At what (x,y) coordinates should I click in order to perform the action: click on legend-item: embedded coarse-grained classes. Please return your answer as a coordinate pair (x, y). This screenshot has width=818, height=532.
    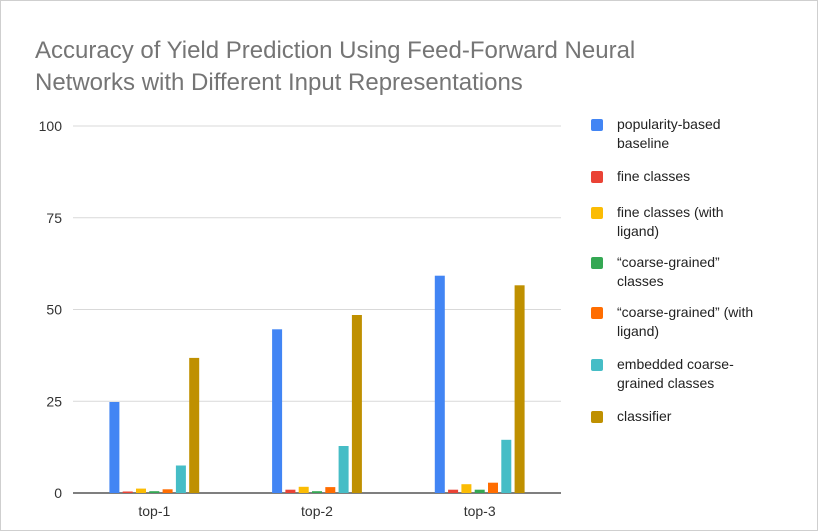
    Looking at the image, I should click on (662, 374).